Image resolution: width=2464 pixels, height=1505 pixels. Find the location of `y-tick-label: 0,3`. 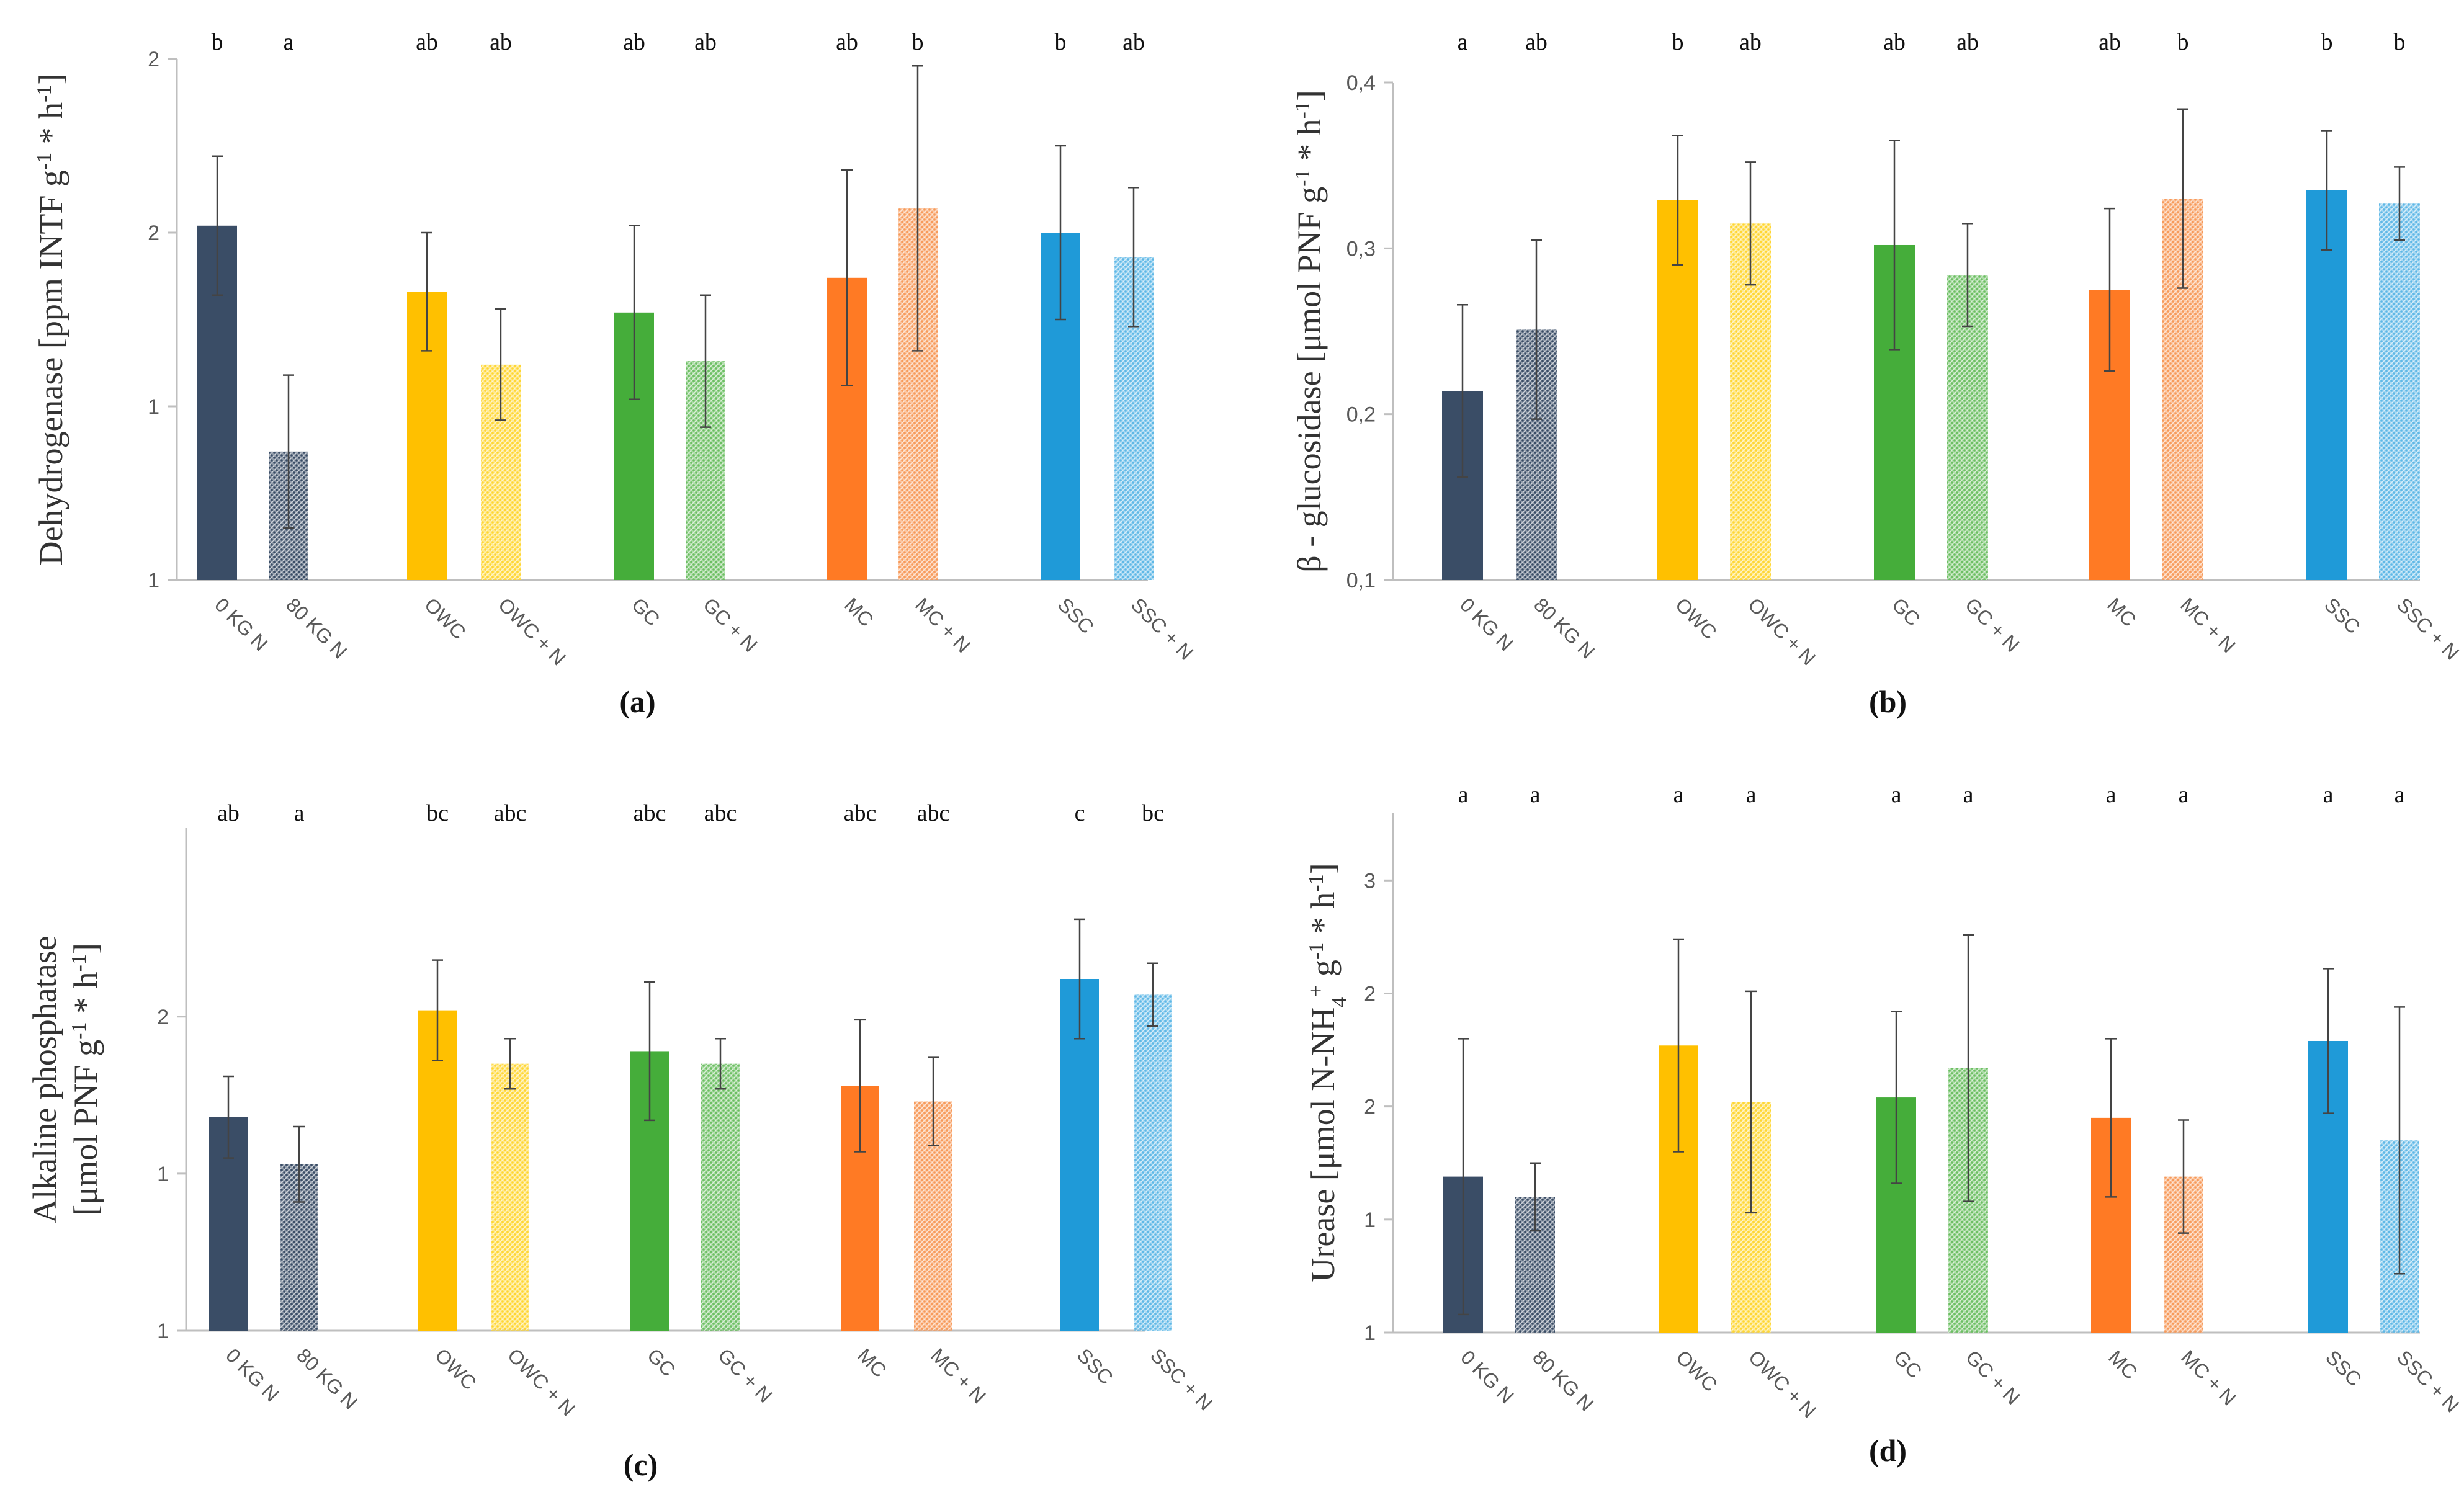

y-tick-label: 0,3 is located at coordinates (1361, 249).